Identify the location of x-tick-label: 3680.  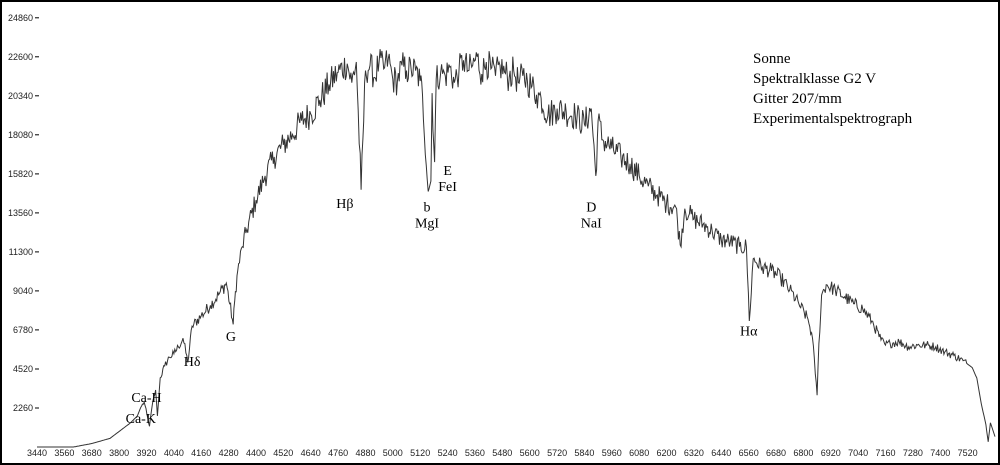
(92, 453).